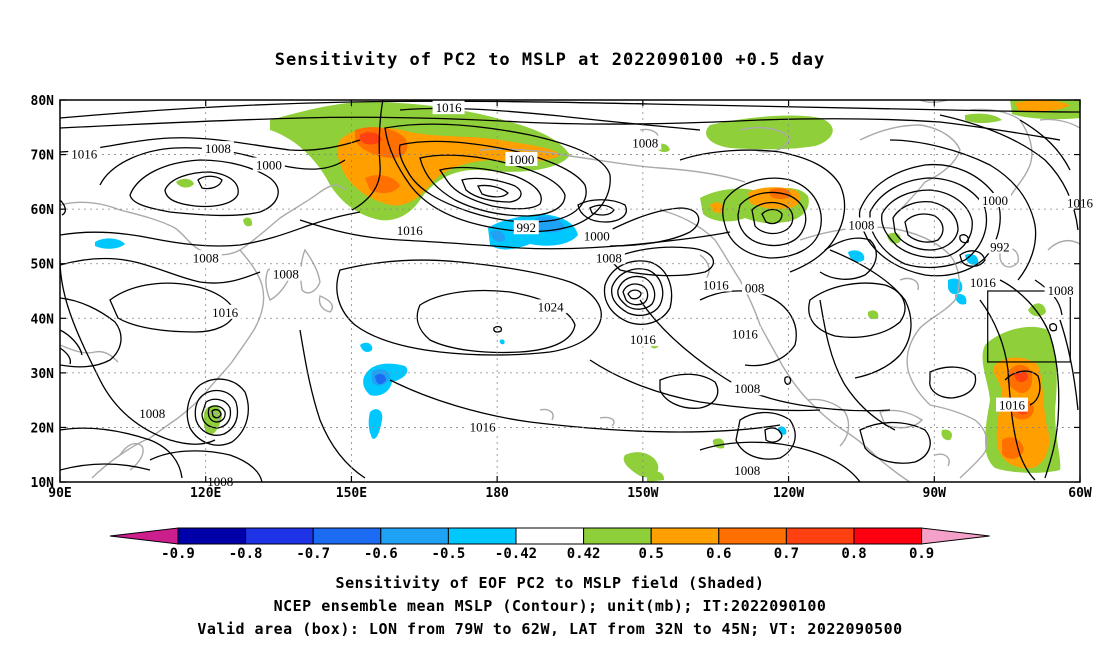 The image size is (1100, 650). Describe the element at coordinates (59, 493) in the screenshot. I see `lon-label: 90E` at that location.